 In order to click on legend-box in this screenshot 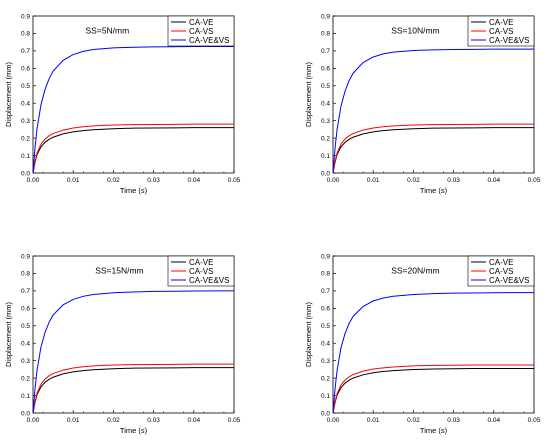, I will do `click(201, 31)`.